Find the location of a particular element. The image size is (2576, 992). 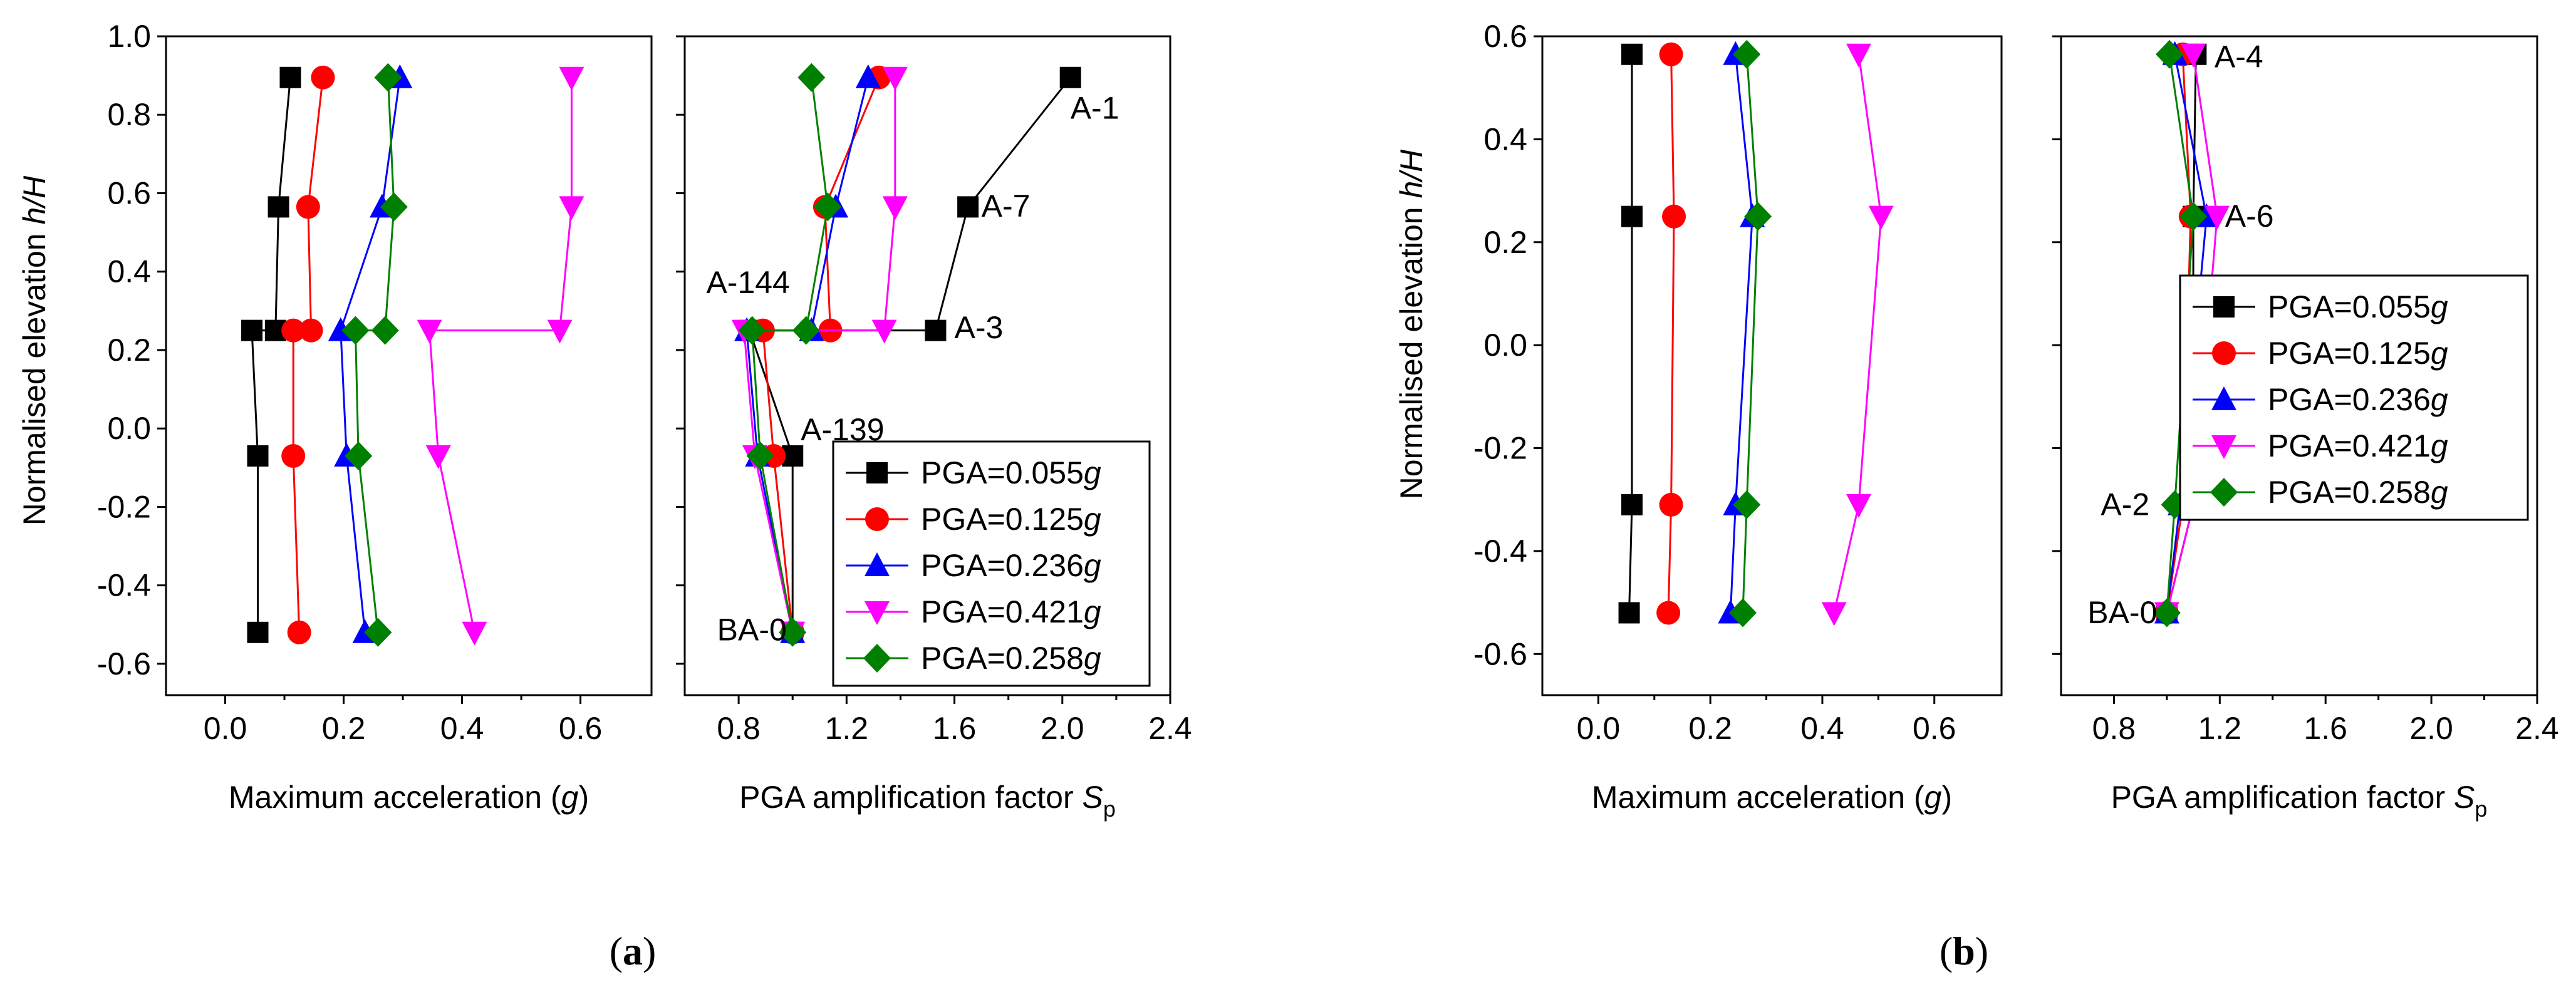

x-tick-label: 1.2 is located at coordinates (2220, 728).